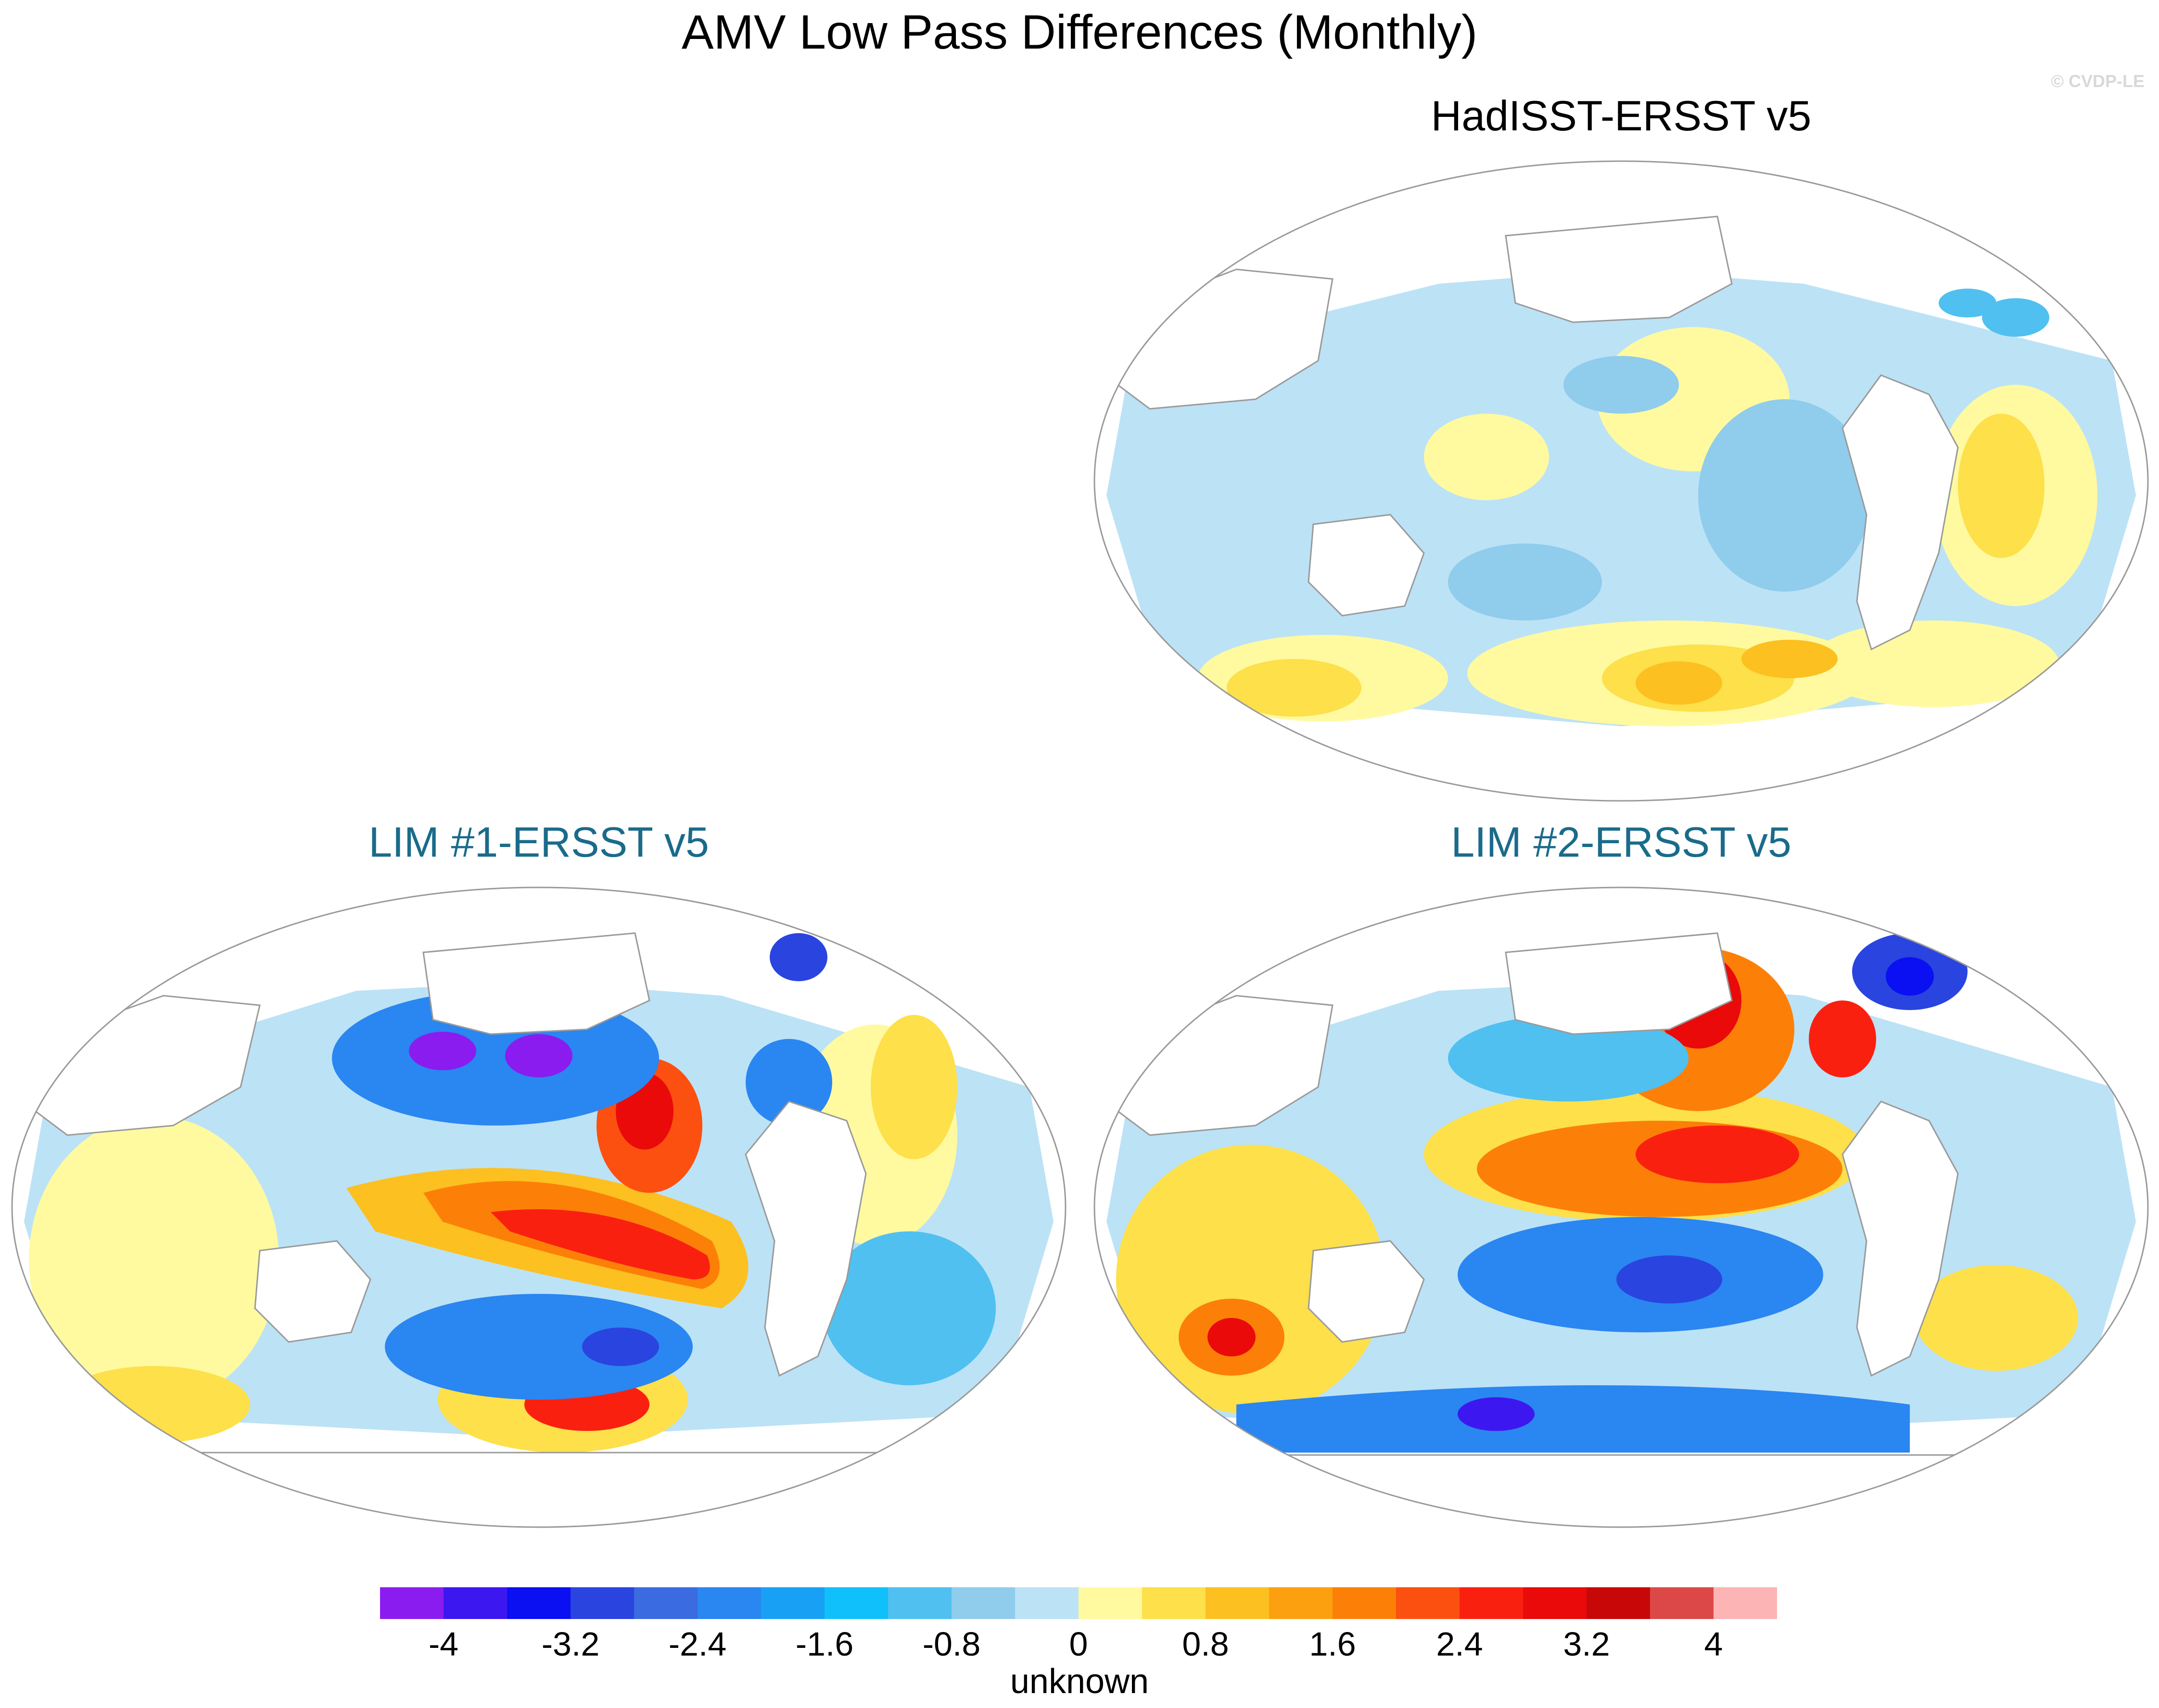 This screenshot has width=2159, height=1708. Describe the element at coordinates (1621, 115) in the screenshot. I see `panel-title-hadisst: HadISST-ERSST v5` at that location.